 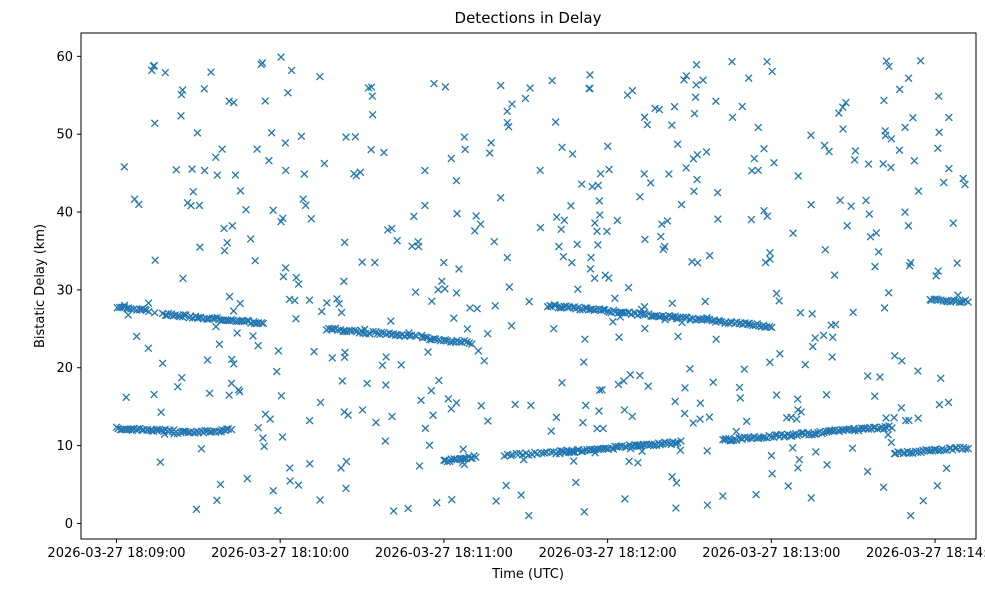 What do you see at coordinates (69, 524) in the screenshot?
I see `y-tick-label: 0` at bounding box center [69, 524].